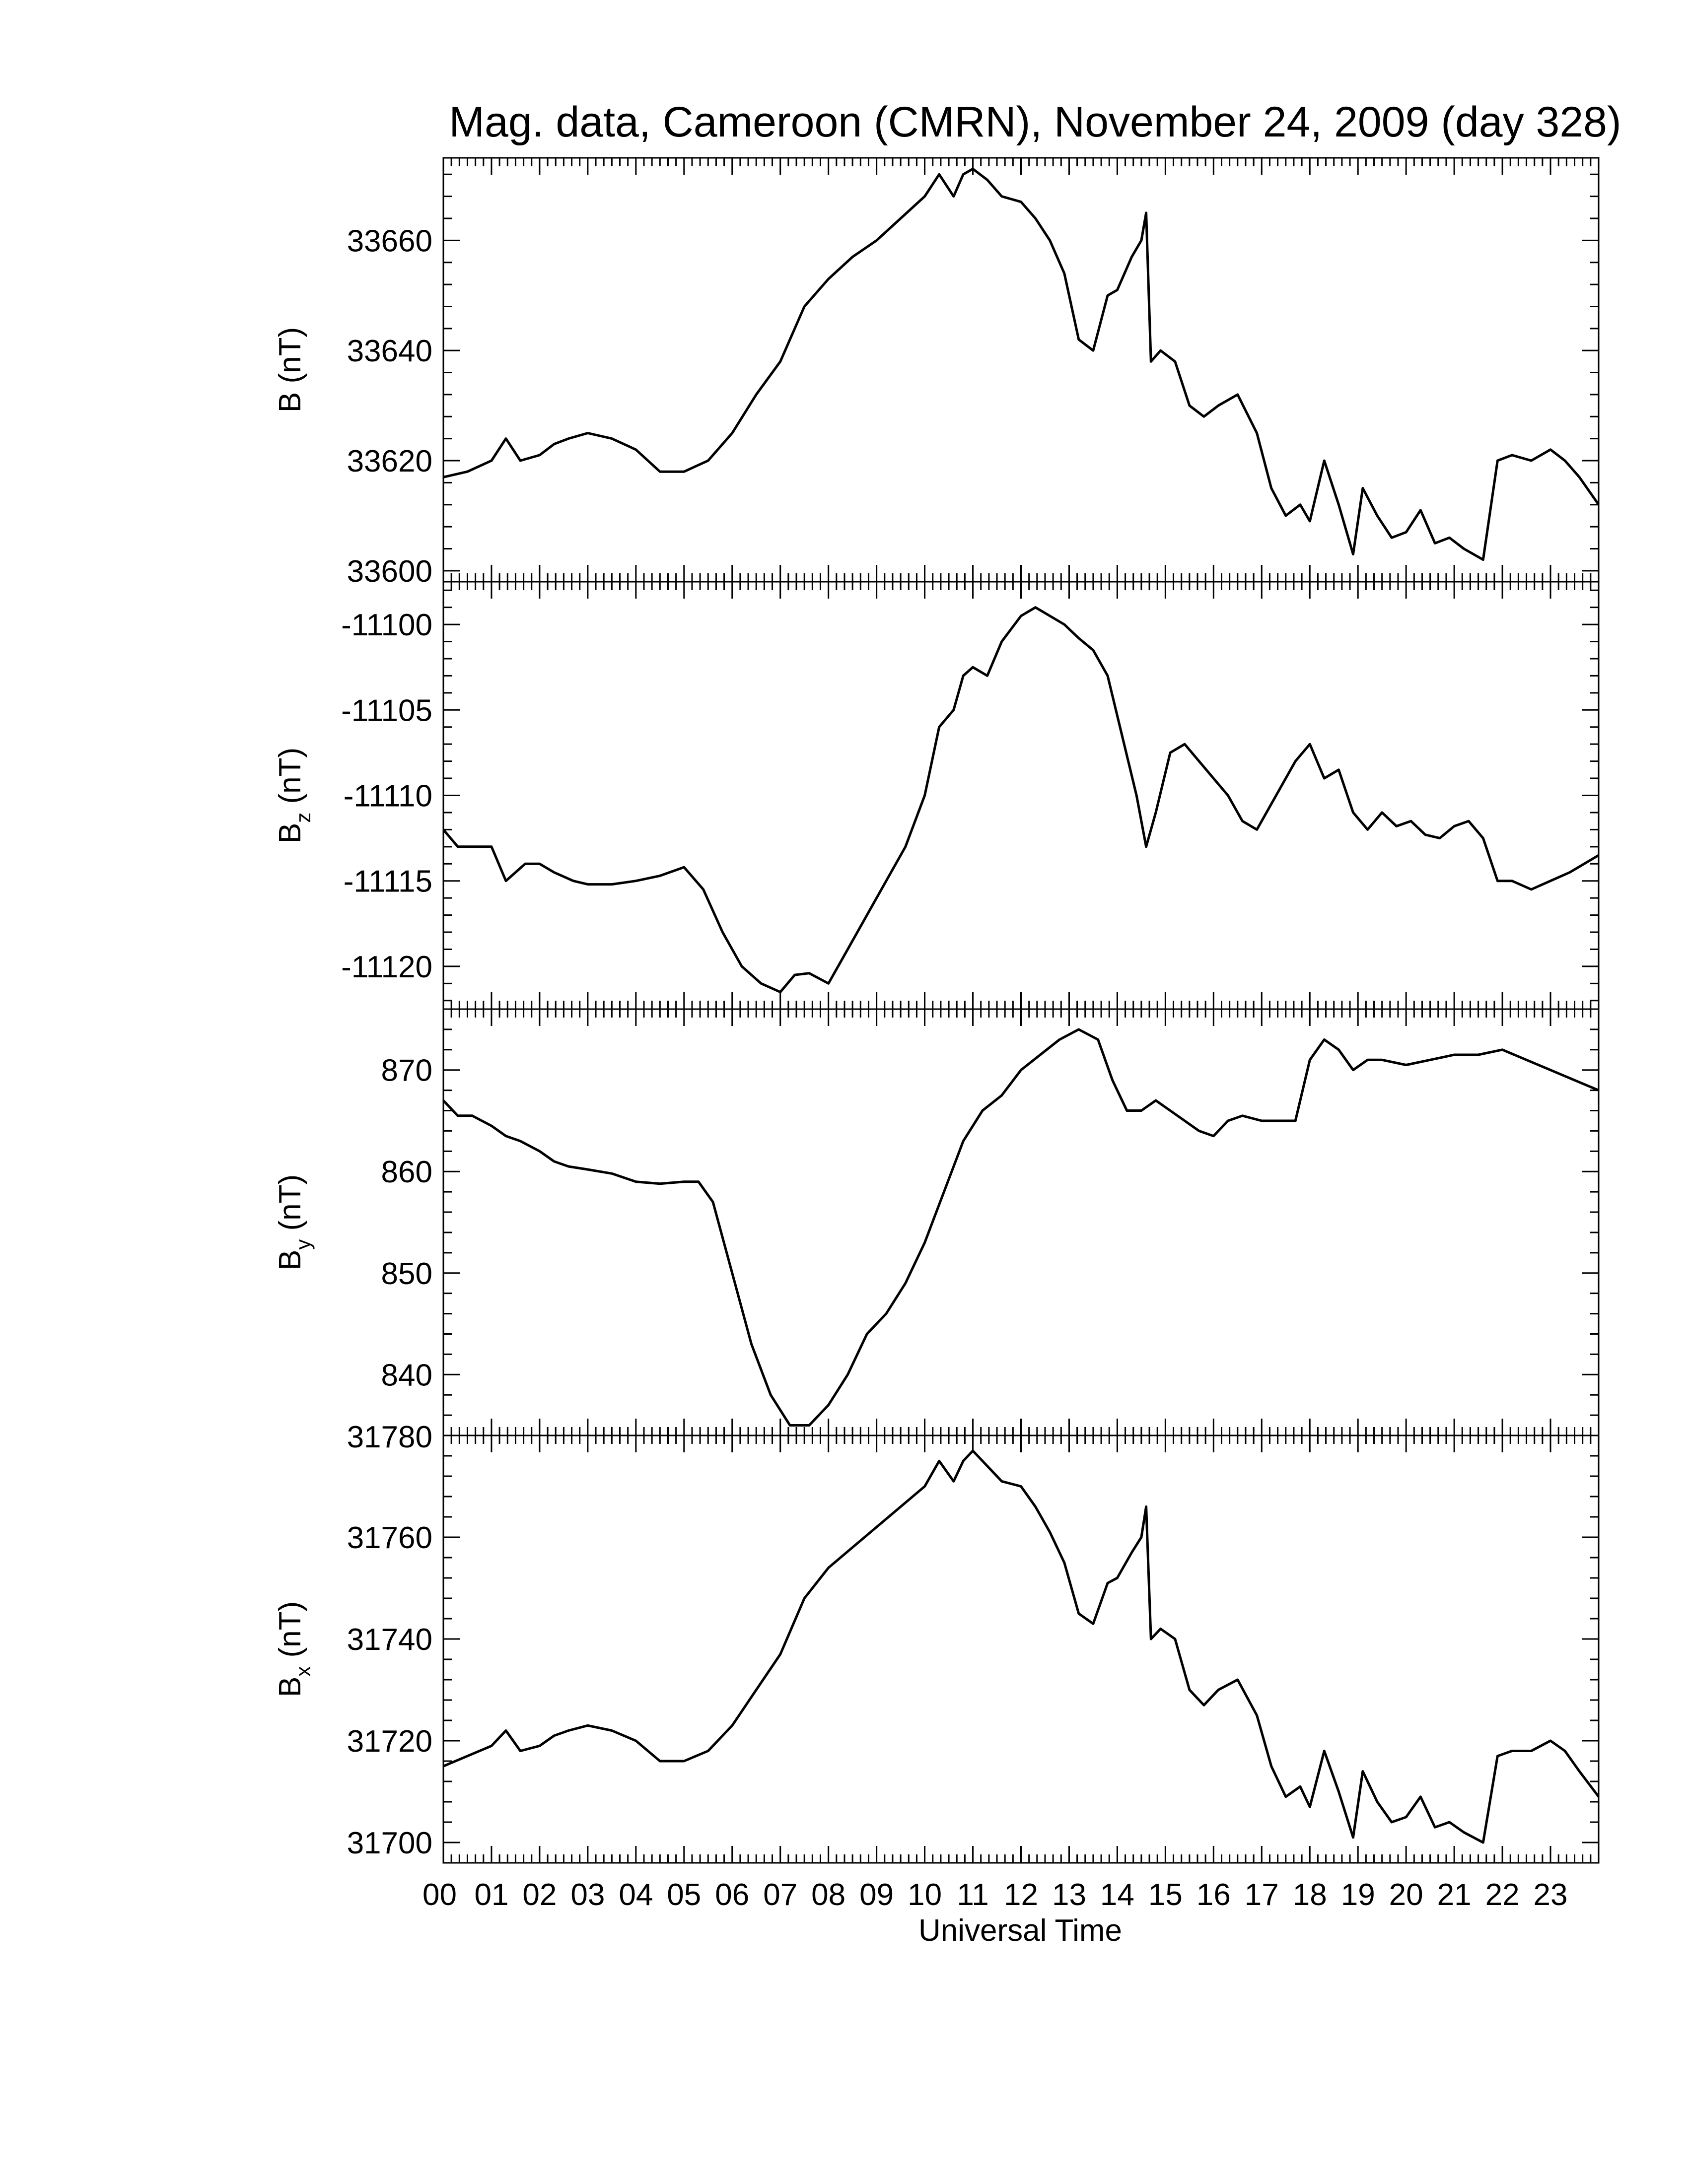  Describe the element at coordinates (389, 571) in the screenshot. I see `y-tick-label: 33600` at that location.